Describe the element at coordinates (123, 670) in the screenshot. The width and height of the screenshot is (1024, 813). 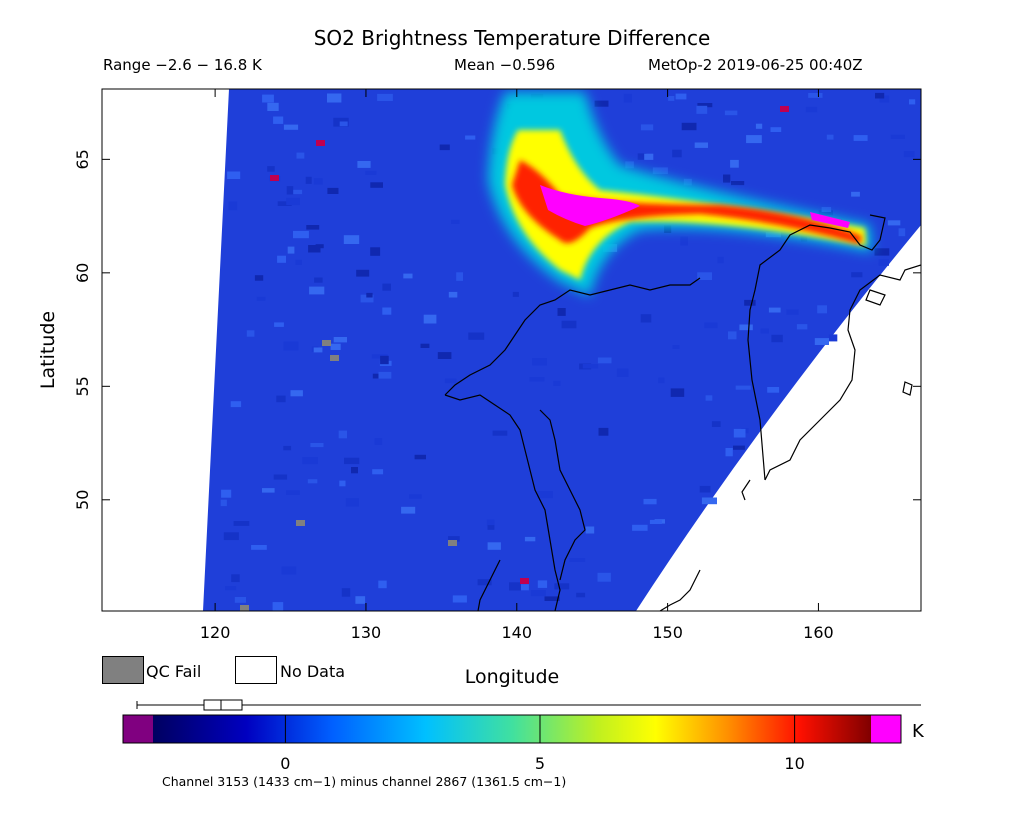
I see `legend-swatch-qc-fail` at that location.